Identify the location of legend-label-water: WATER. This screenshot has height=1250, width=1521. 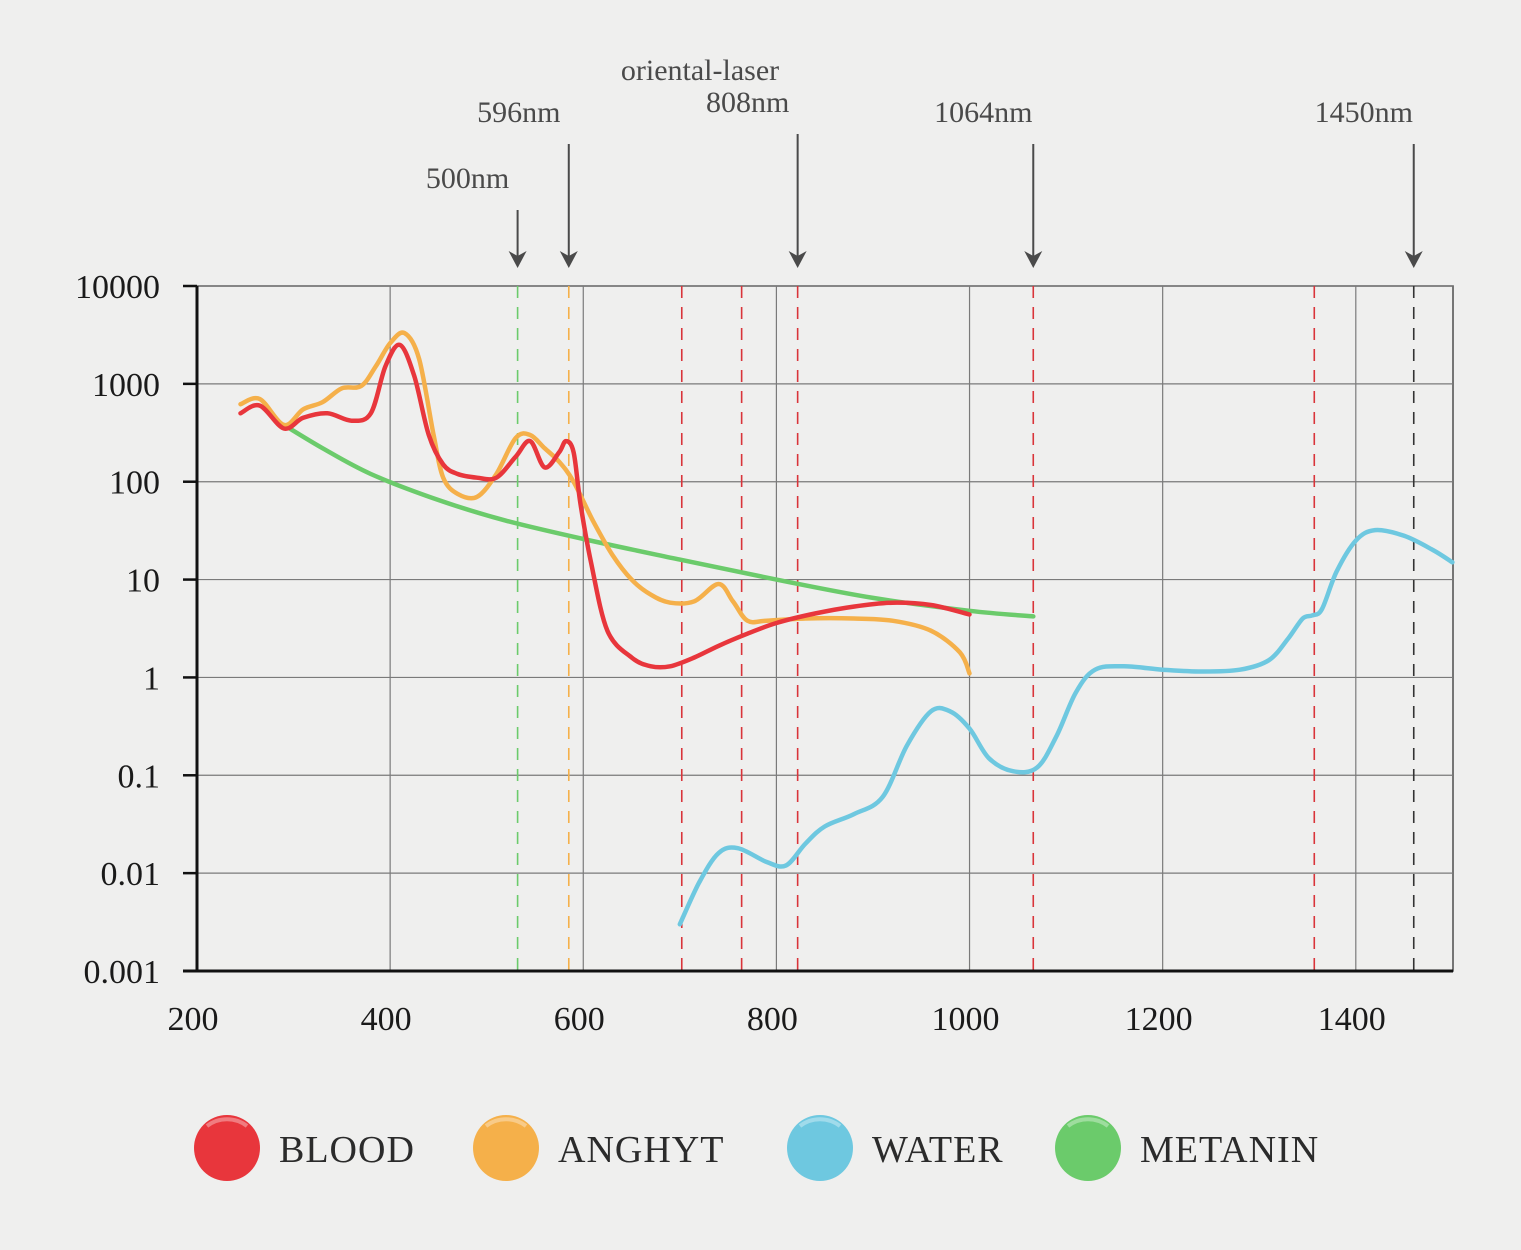
(938, 1150).